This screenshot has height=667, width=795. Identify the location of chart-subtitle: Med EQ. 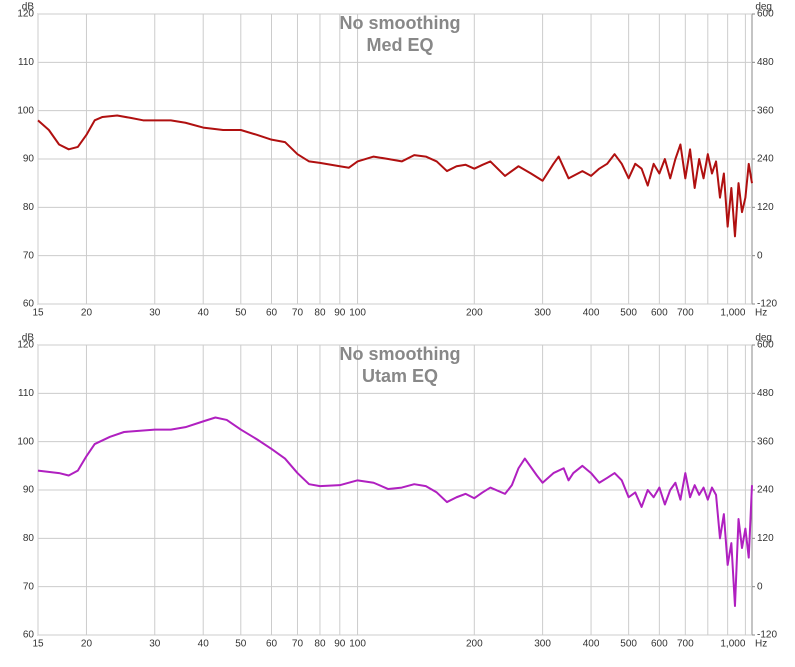
(399, 45).